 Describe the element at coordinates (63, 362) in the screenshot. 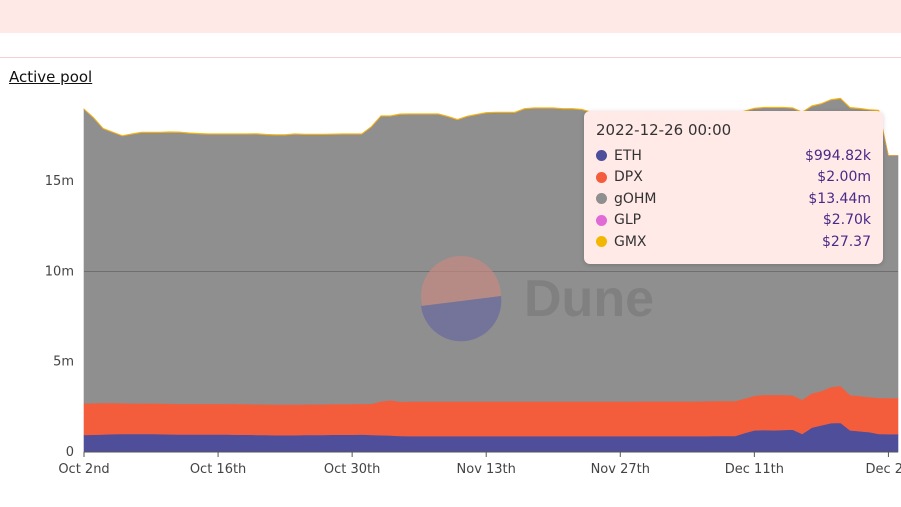

I see `y-tick-label: 5m` at that location.